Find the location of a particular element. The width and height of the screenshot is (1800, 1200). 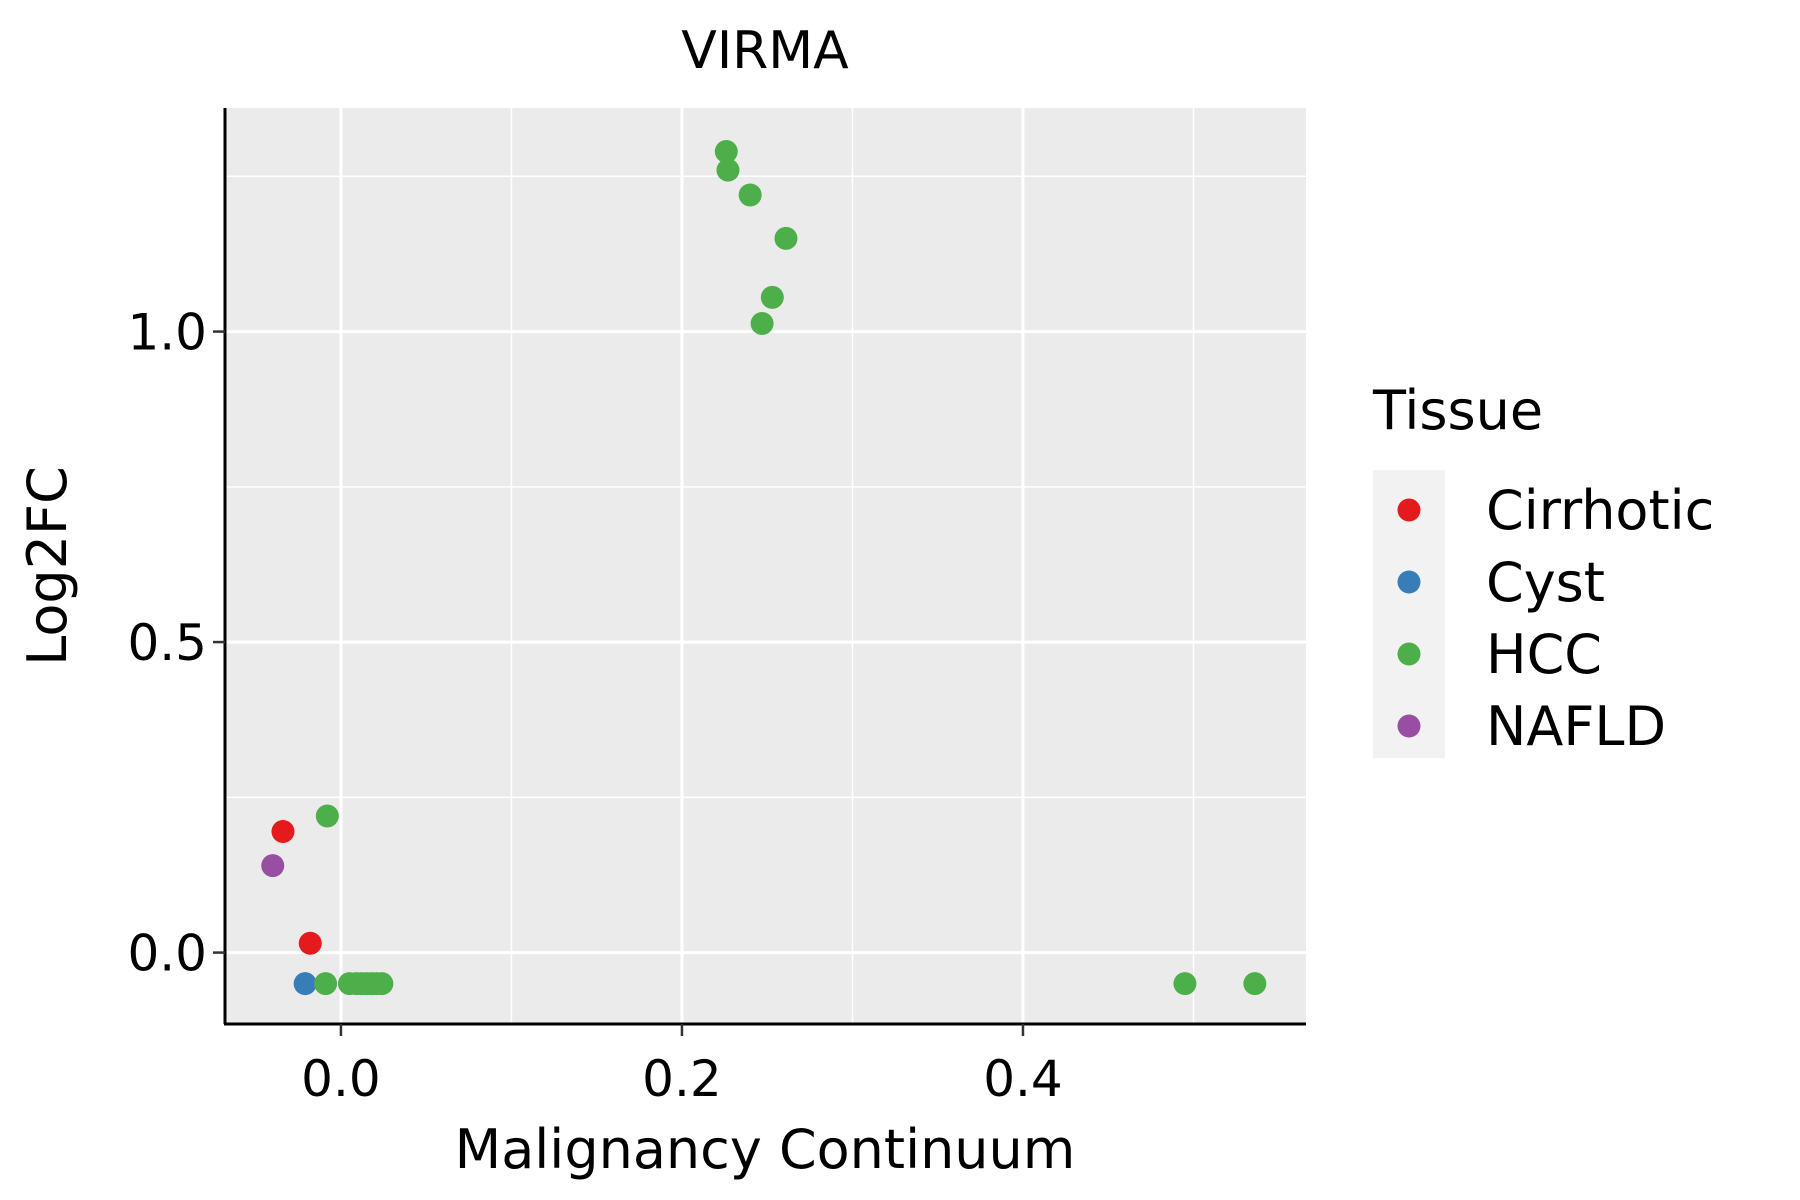

y-tick-label: 0.0 is located at coordinates (167, 954).